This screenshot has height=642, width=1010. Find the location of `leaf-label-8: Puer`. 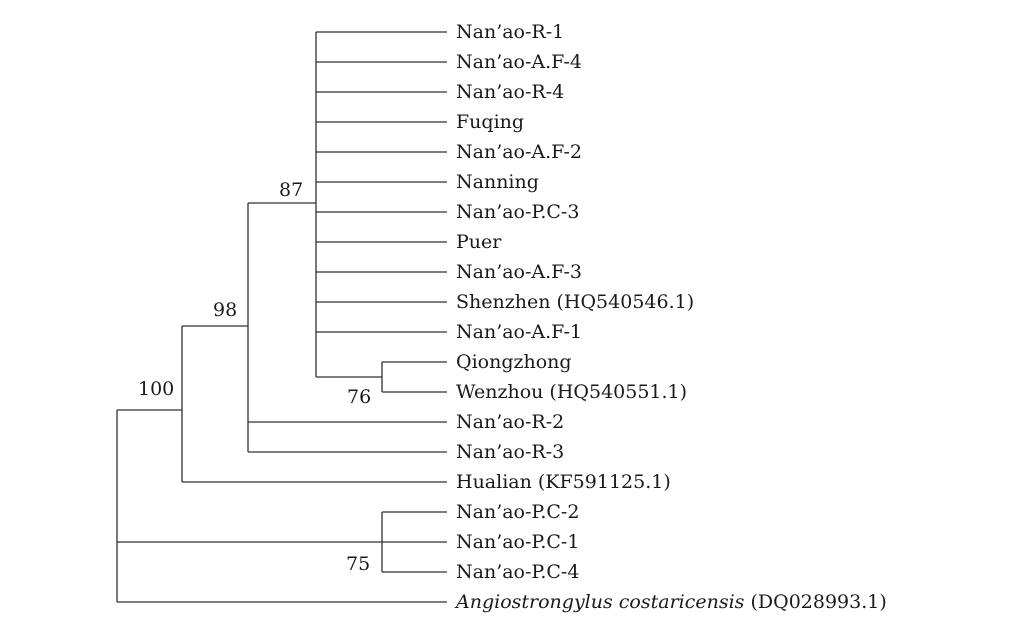

leaf-label-8: Puer is located at coordinates (479, 242).